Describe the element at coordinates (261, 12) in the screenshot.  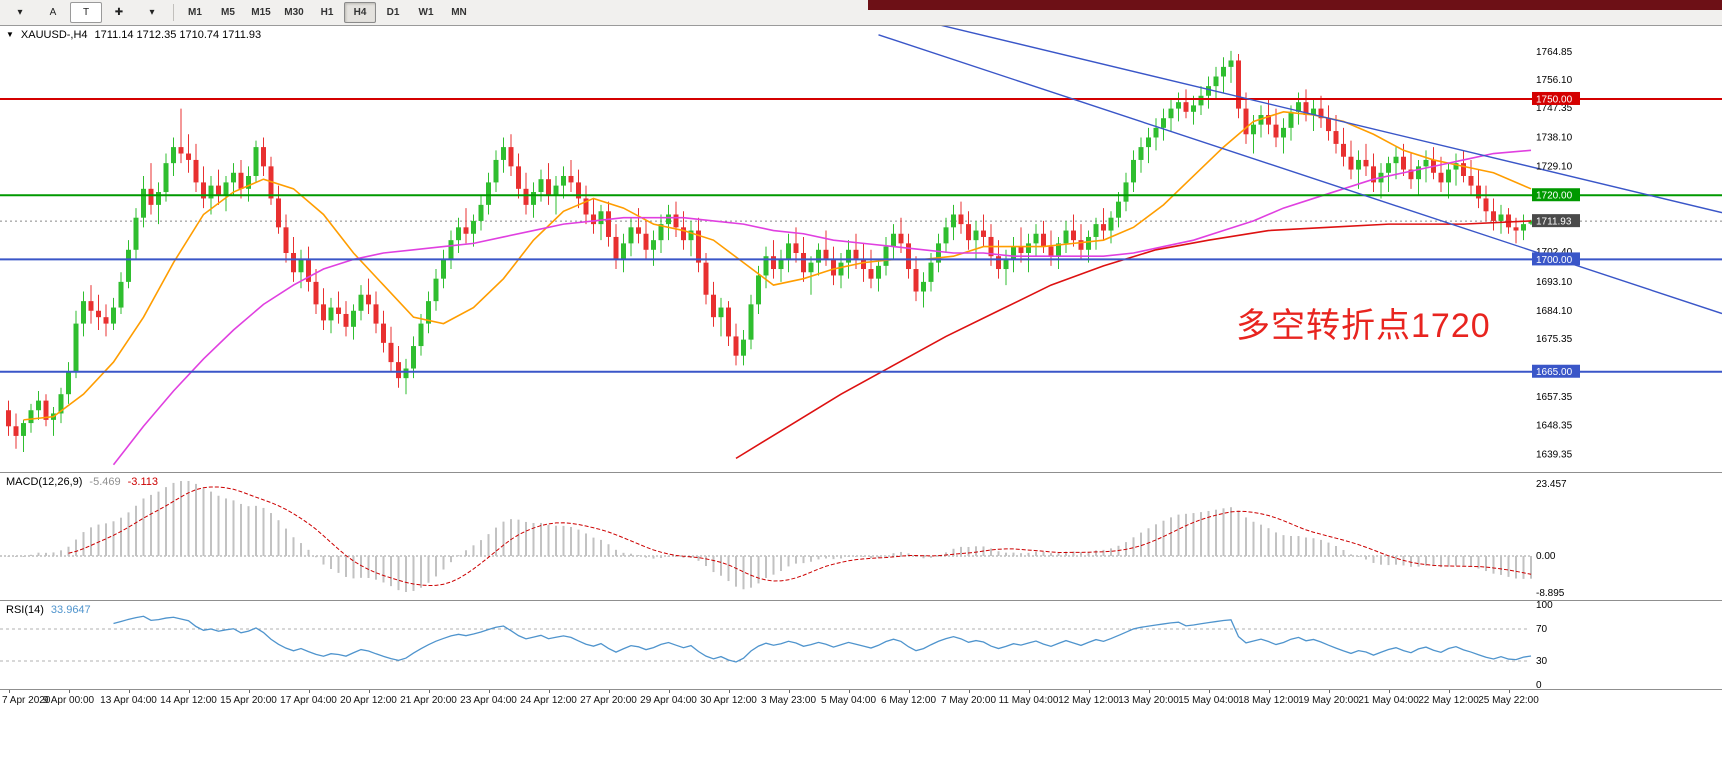
I see `timeframe-button-m15: M15` at that location.